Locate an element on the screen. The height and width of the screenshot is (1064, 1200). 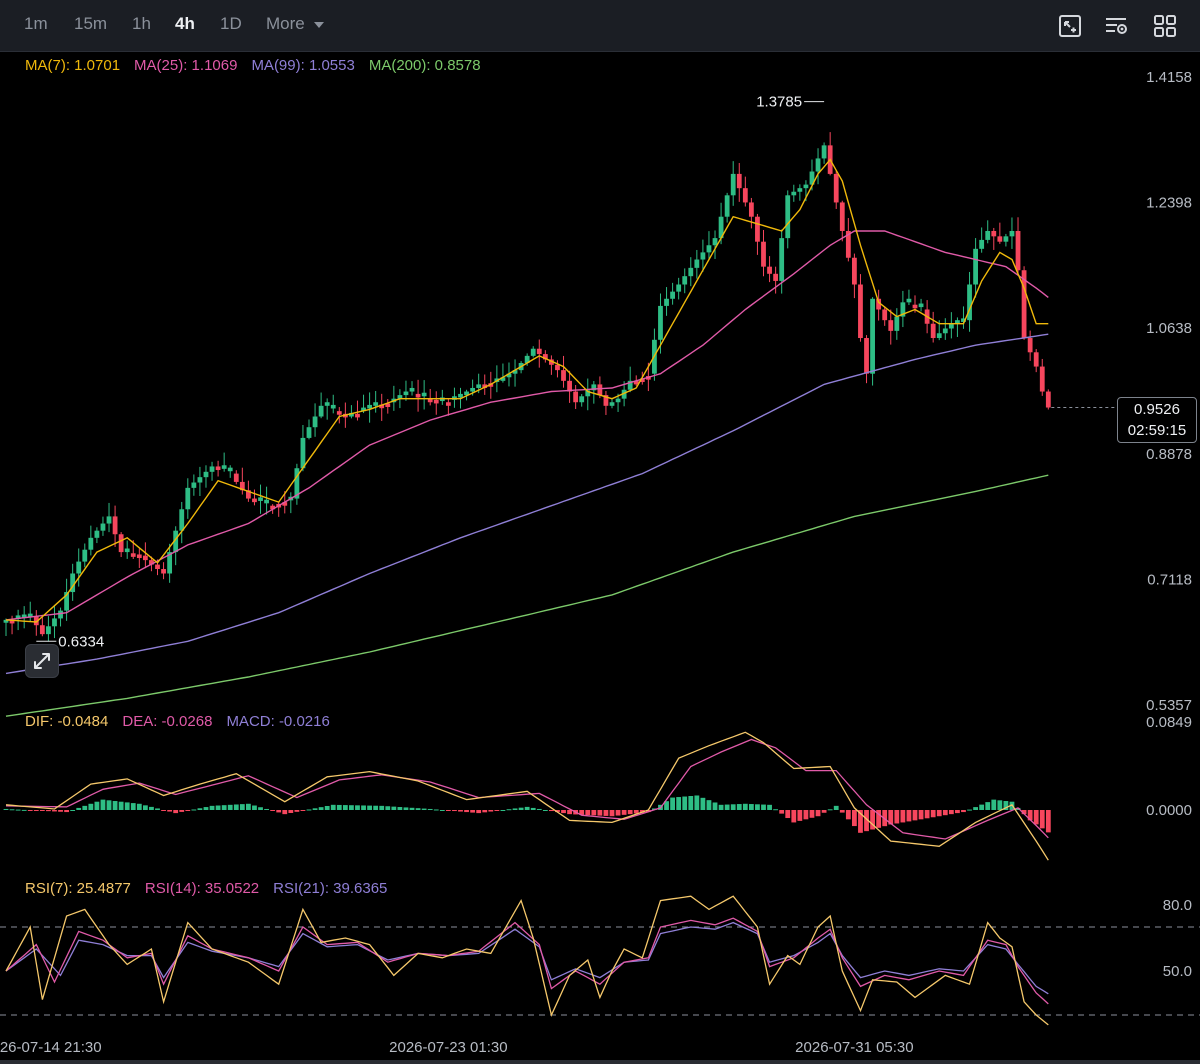
more-timeframes-button: More is located at coordinates (295, 24).